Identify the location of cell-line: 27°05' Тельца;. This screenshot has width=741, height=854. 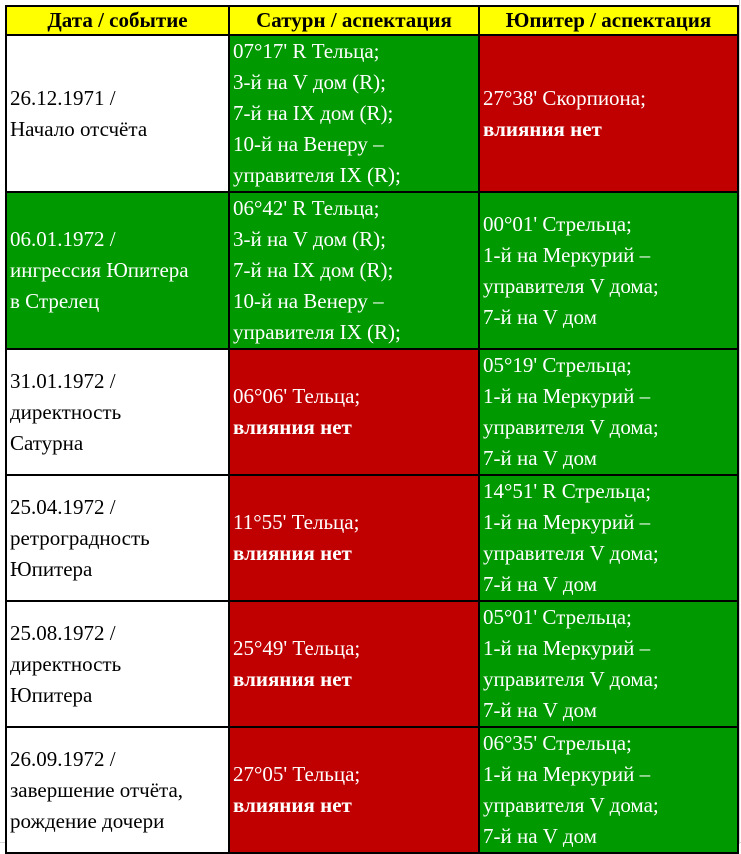
(297, 774).